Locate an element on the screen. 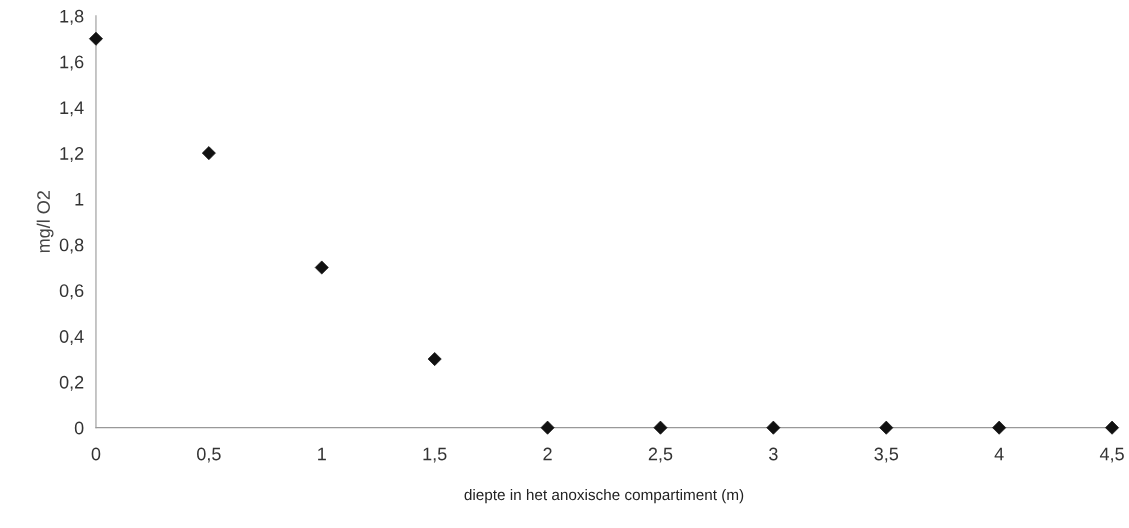 The height and width of the screenshot is (528, 1129). y-tick-label: 1,2 is located at coordinates (72, 154).